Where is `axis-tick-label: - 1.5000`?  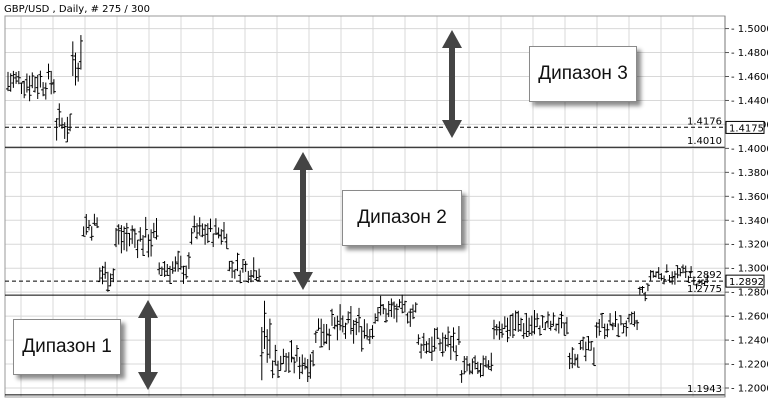 axis-tick-label: - 1.5000 is located at coordinates (749, 29).